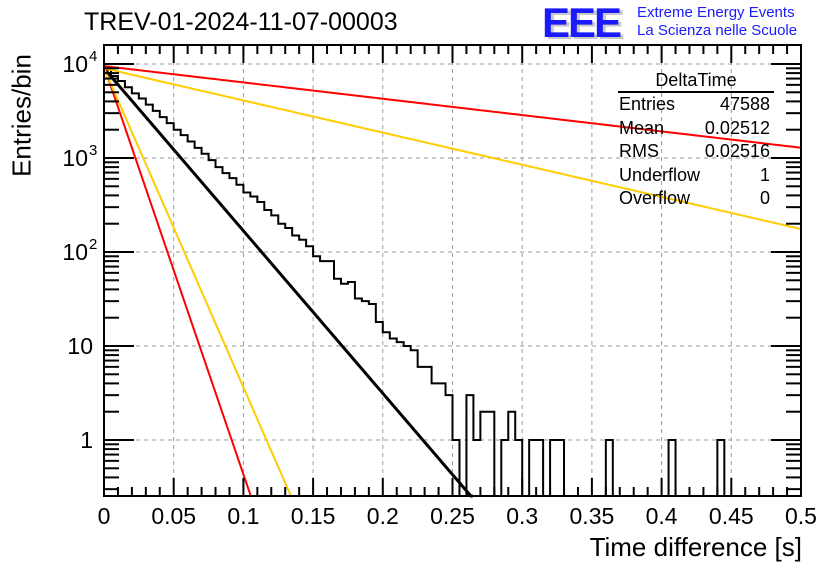 This screenshot has height=572, width=836. Describe the element at coordinates (744, 104) in the screenshot. I see `stats-value: 47588` at that location.